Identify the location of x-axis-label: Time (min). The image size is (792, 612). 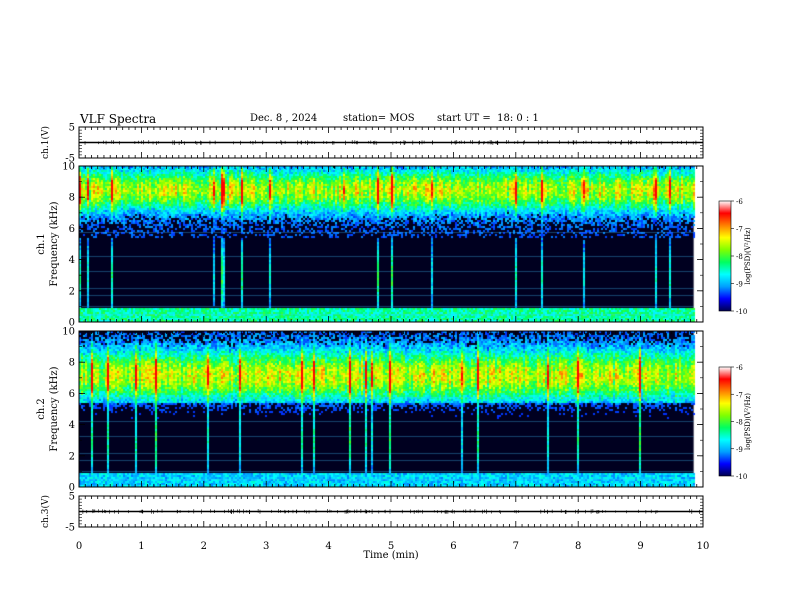
(390, 555).